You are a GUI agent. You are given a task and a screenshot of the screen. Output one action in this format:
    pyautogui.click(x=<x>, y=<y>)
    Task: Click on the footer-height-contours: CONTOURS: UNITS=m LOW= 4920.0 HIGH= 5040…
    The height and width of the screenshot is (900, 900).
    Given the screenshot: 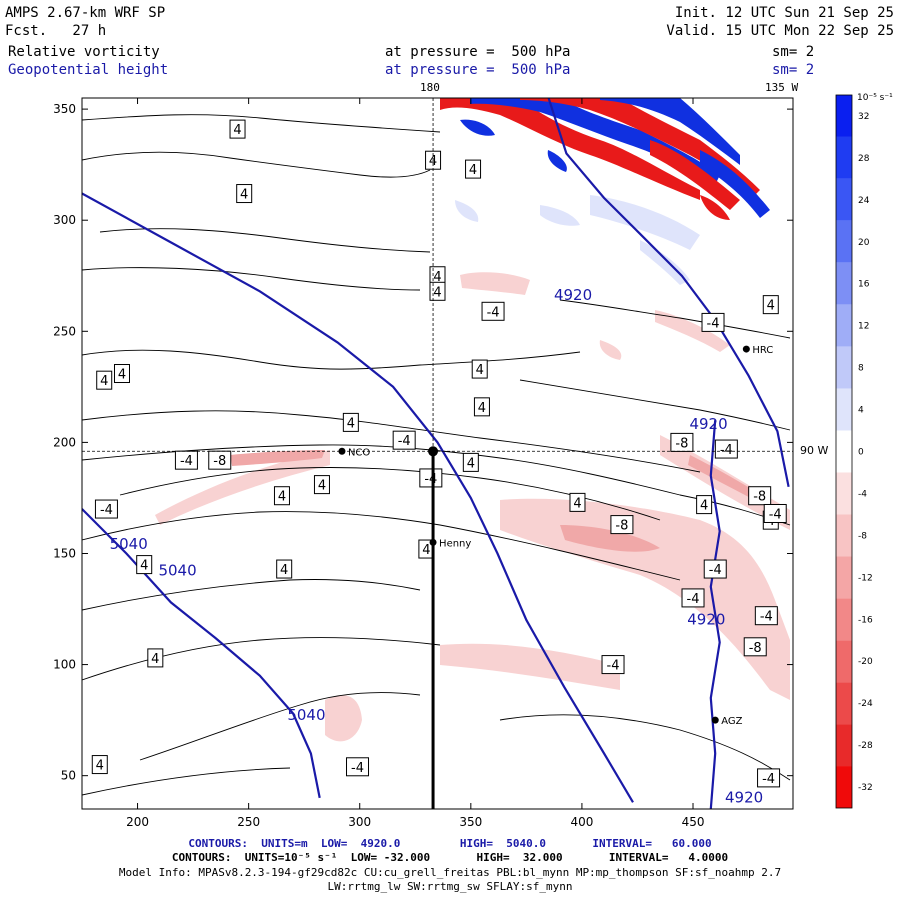 What is the action you would take?
    pyautogui.click(x=450, y=843)
    